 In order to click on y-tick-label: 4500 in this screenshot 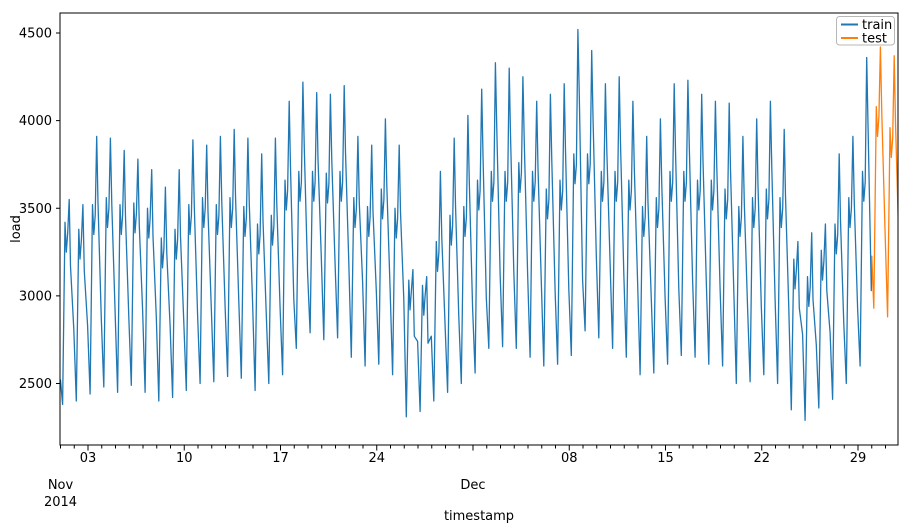, I will do `click(35, 34)`.